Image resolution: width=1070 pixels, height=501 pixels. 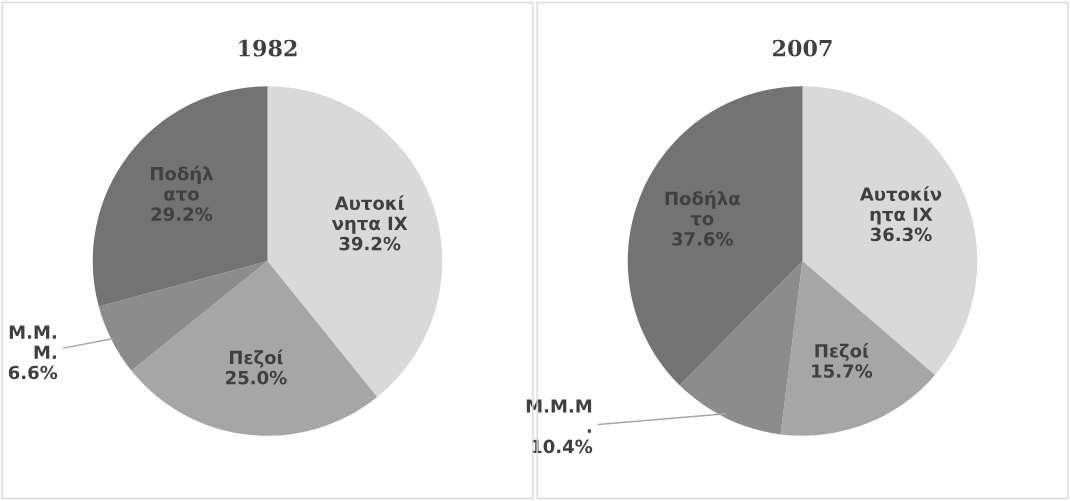 I want to click on slice-label: Μ.Μ.Μ ., so click(x=559, y=416).